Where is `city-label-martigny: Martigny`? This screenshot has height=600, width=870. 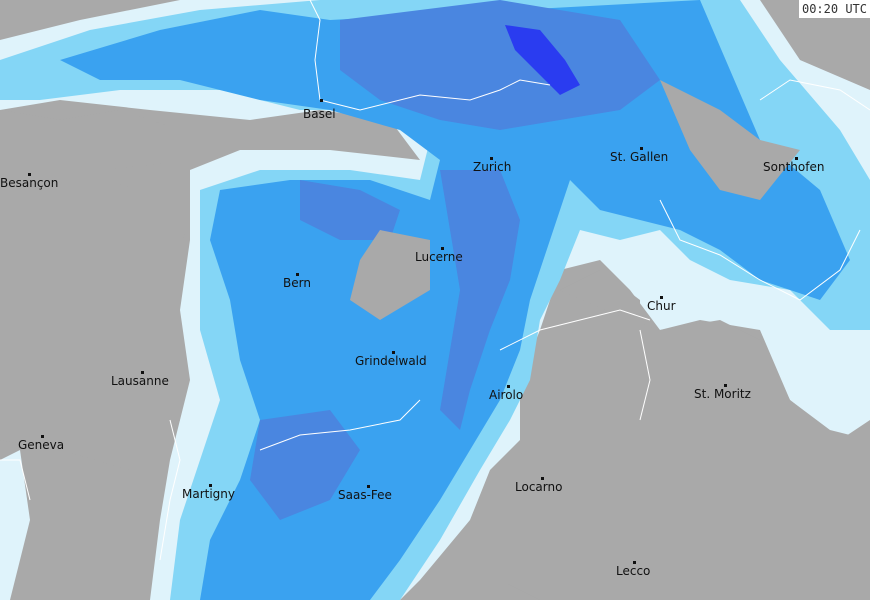 city-label-martigny: Martigny is located at coordinates (209, 494).